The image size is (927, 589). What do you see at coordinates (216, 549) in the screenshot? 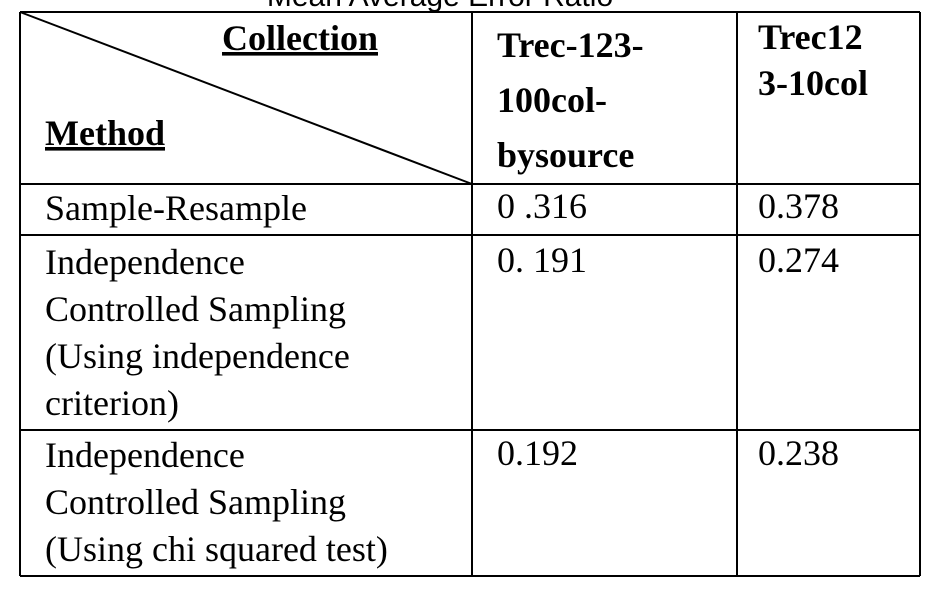
I see `method-cell: (Using chi squared test)` at bounding box center [216, 549].